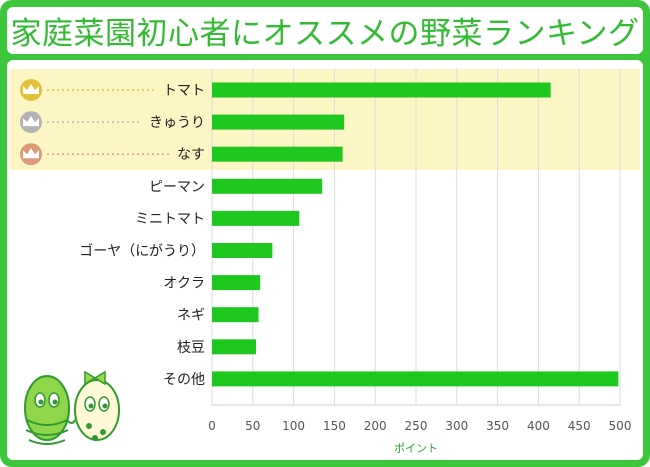 The image size is (650, 467). I want to click on category-label: なす, so click(191, 155).